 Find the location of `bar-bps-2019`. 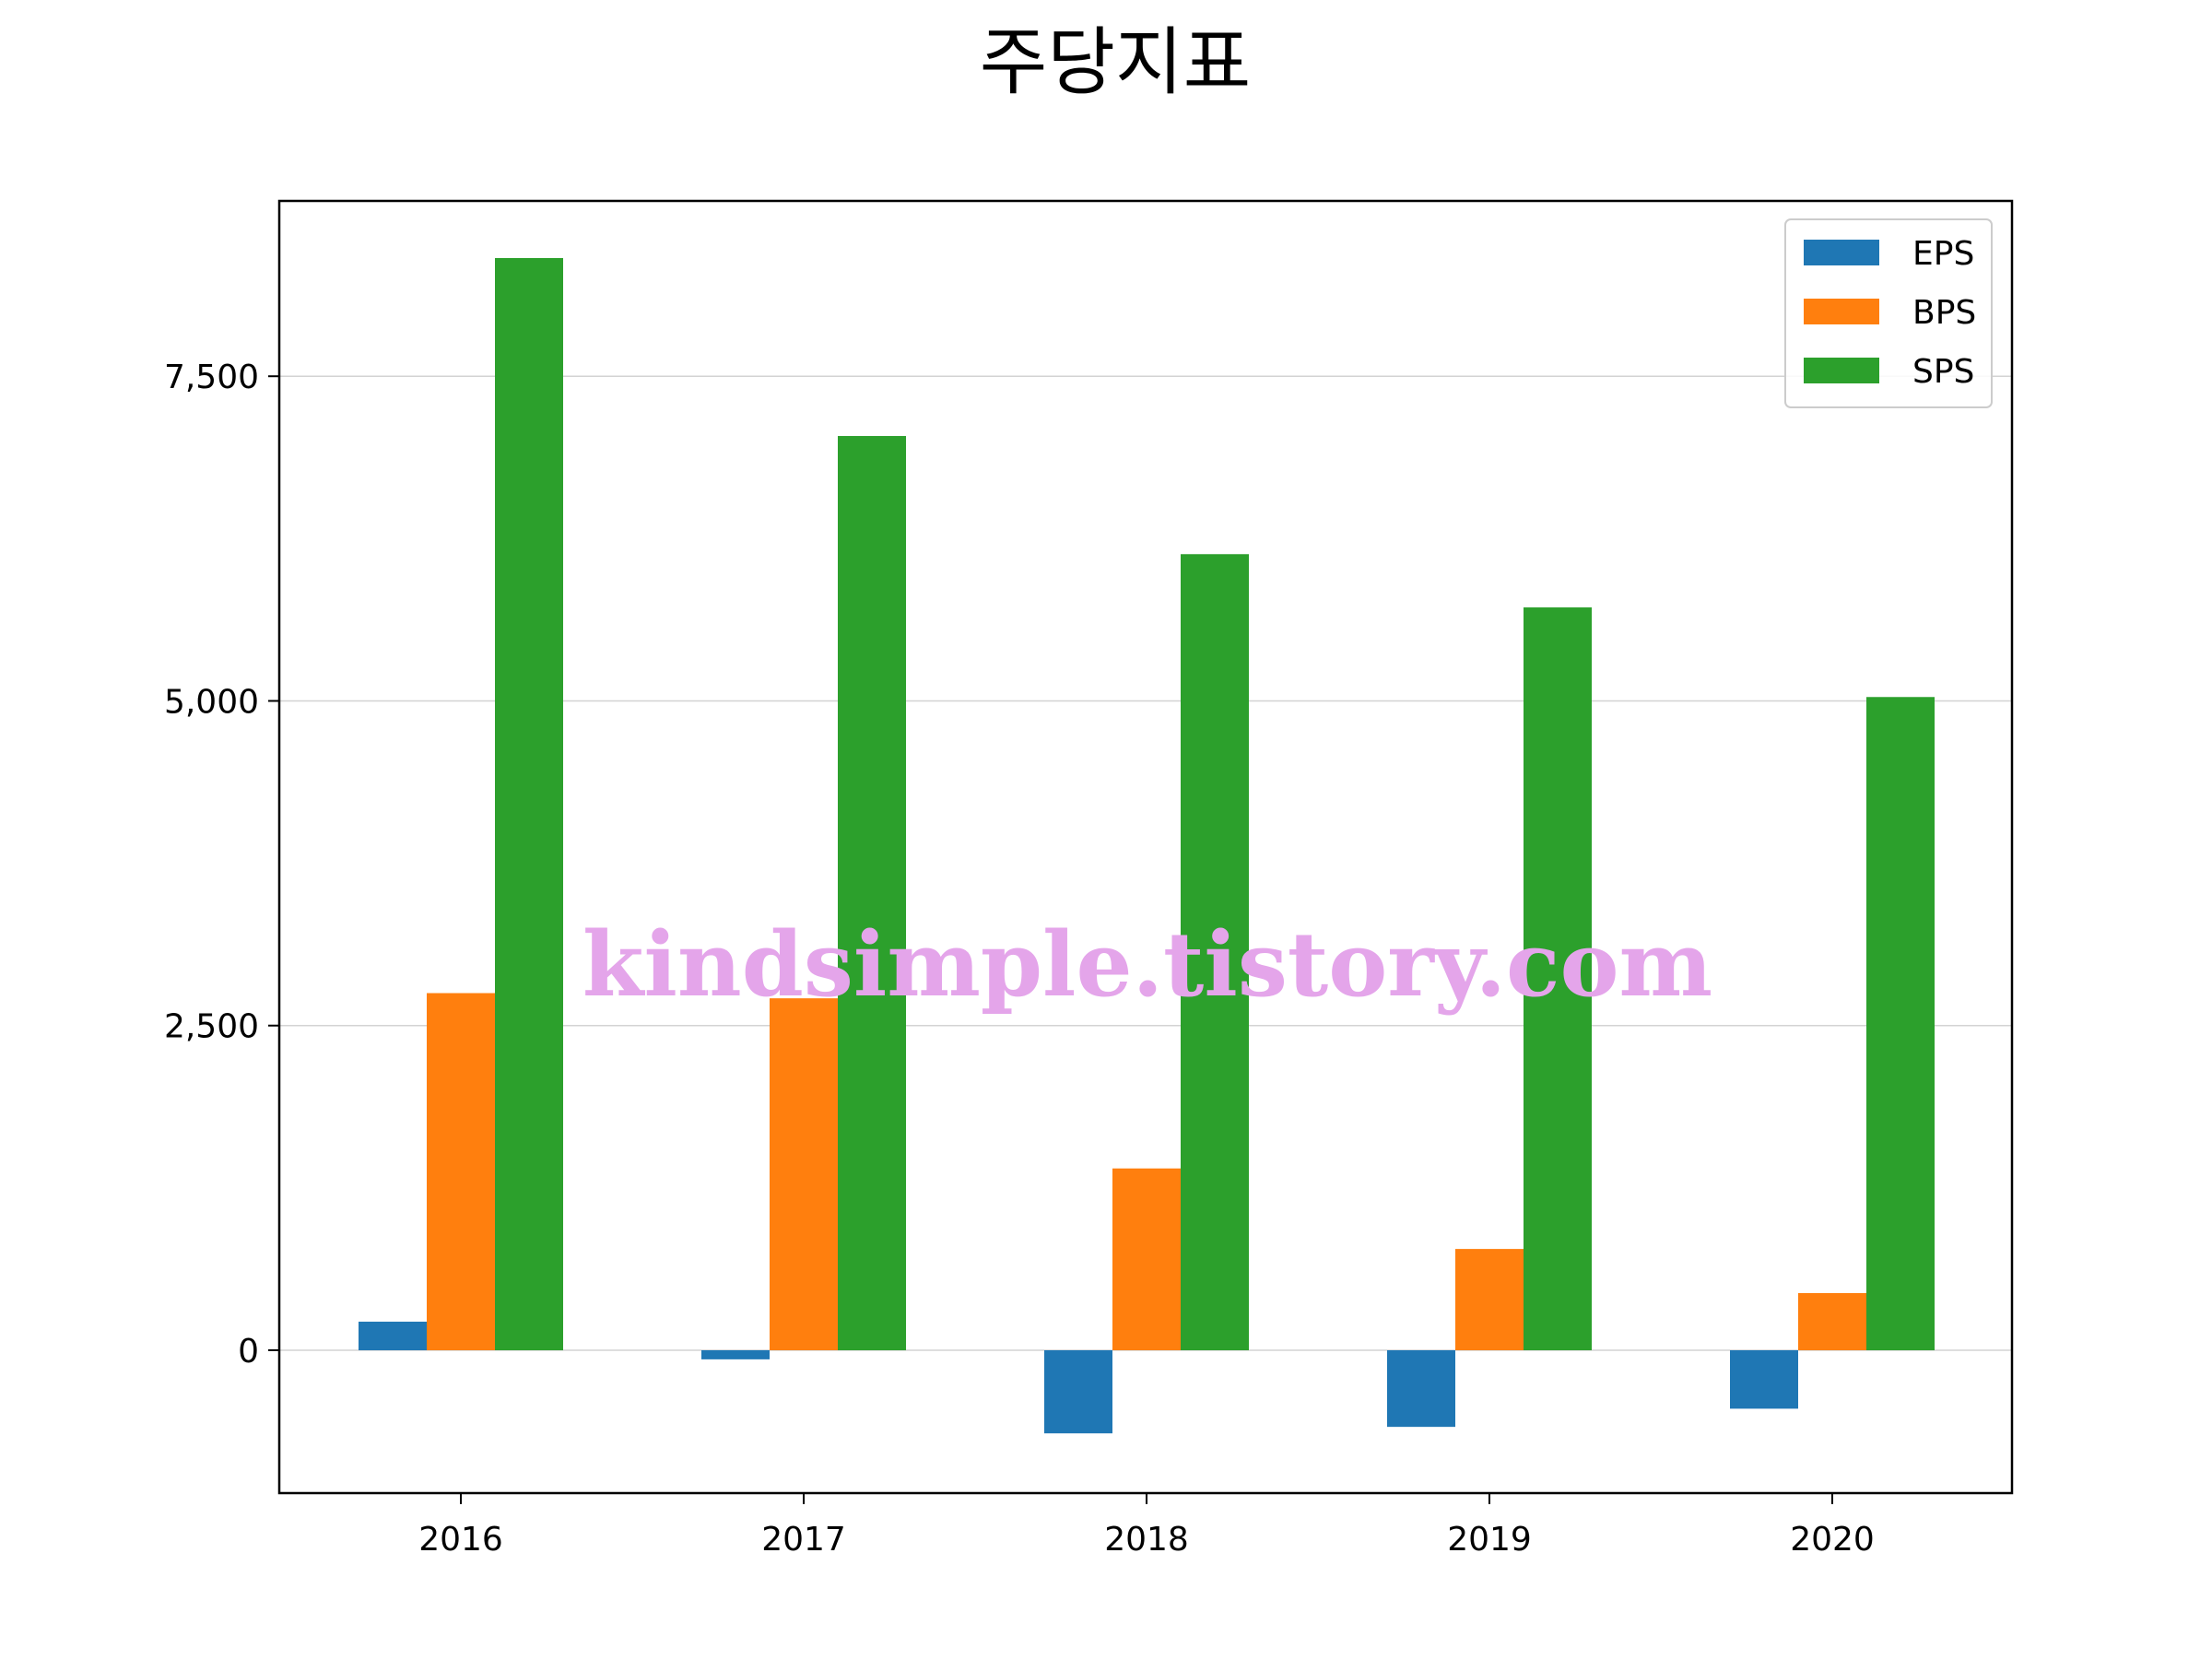

bar-bps-2019 is located at coordinates (1489, 1300).